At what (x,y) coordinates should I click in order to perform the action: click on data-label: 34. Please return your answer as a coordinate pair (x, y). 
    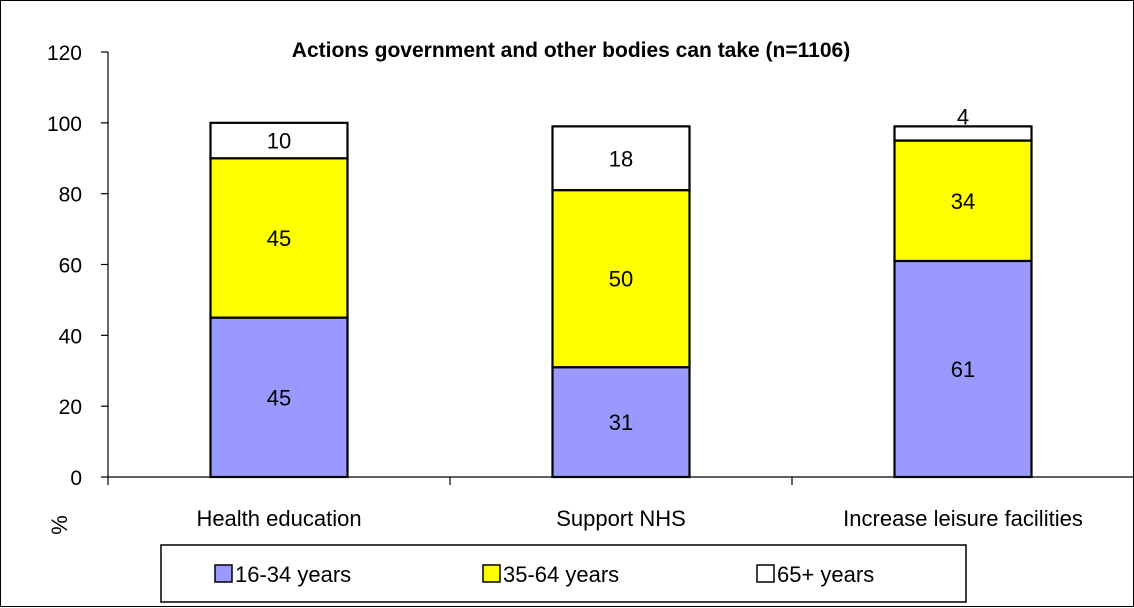
    Looking at the image, I should click on (963, 201).